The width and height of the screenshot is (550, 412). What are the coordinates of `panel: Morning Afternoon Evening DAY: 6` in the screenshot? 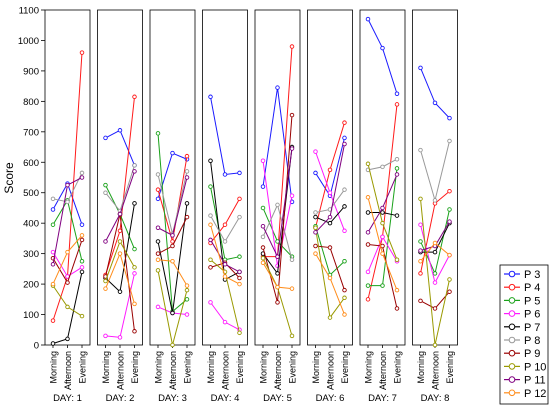 It's located at (330, 206).